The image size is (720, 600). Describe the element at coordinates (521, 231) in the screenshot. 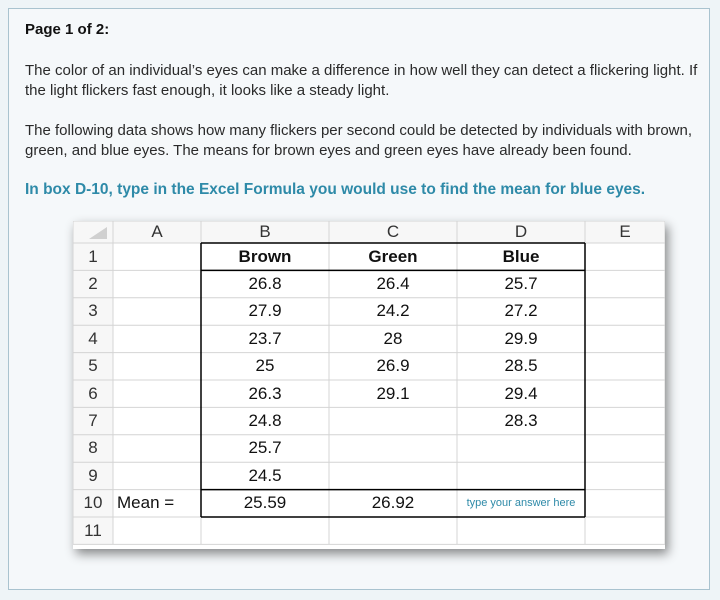

I see `column-header-d: D` at that location.